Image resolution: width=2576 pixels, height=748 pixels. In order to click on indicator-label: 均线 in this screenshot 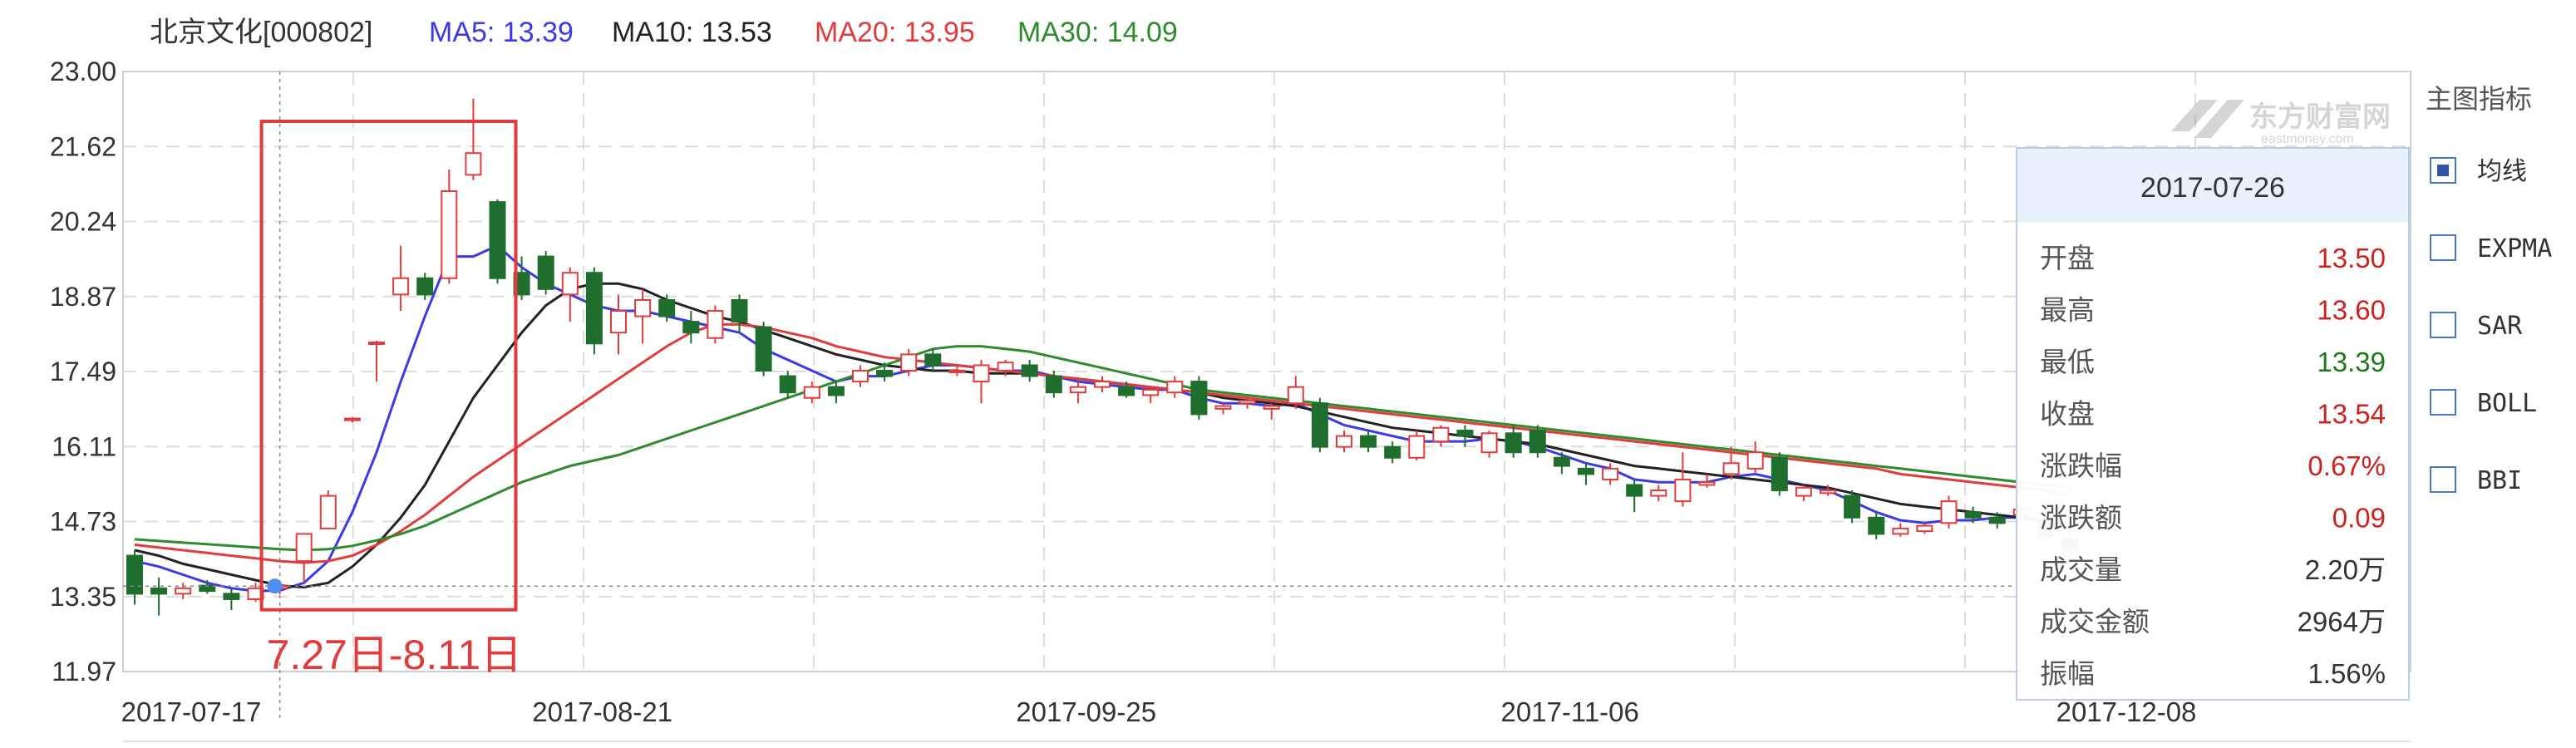, I will do `click(2502, 171)`.